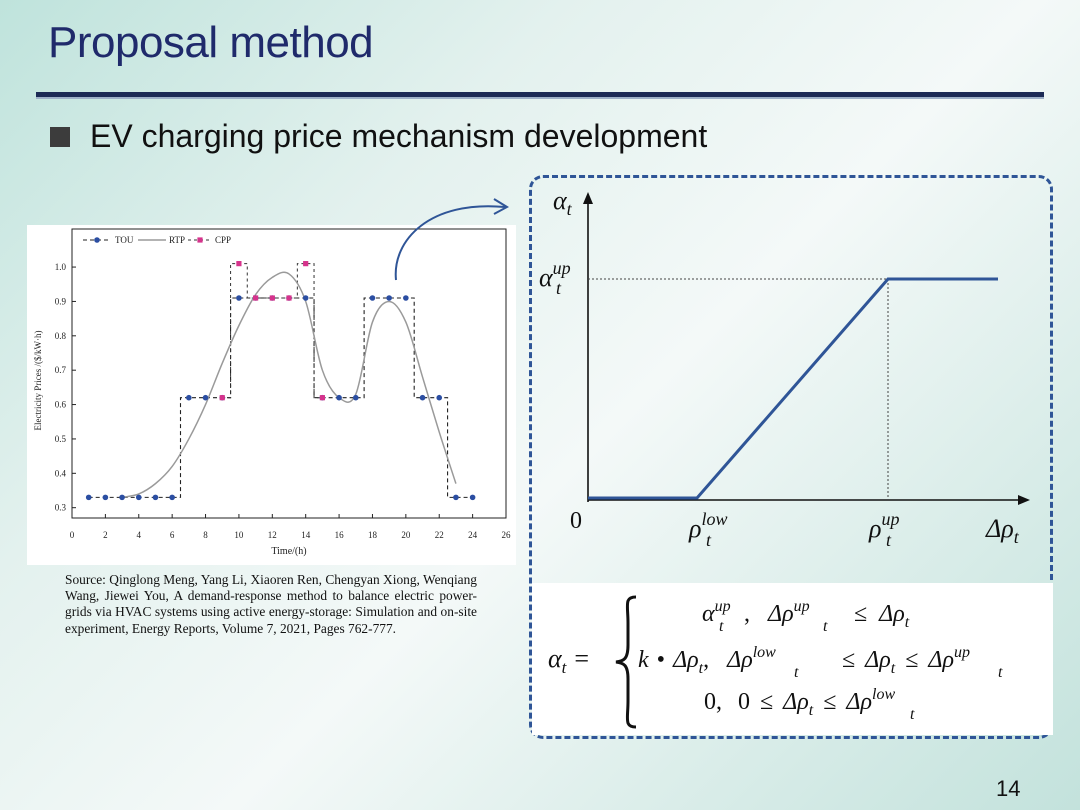 The image size is (1080, 810). I want to click on y-axis-label: Electricity Prices /($/kW·h), so click(38, 381).